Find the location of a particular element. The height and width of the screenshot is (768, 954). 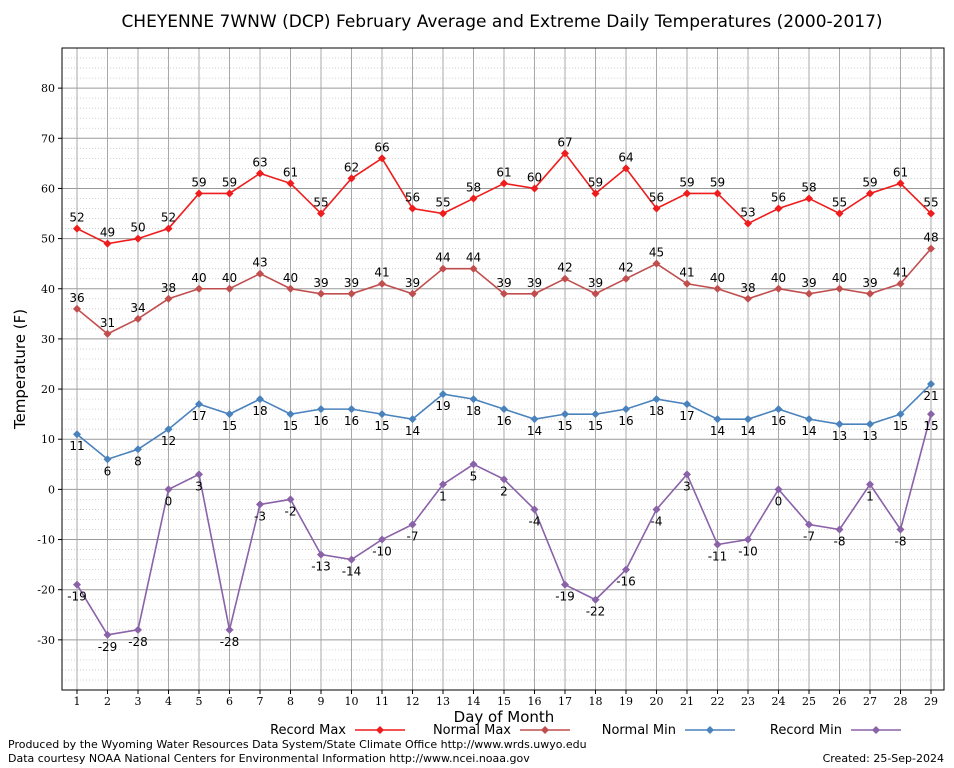

y-tick-label: 10 is located at coordinates (48, 439).